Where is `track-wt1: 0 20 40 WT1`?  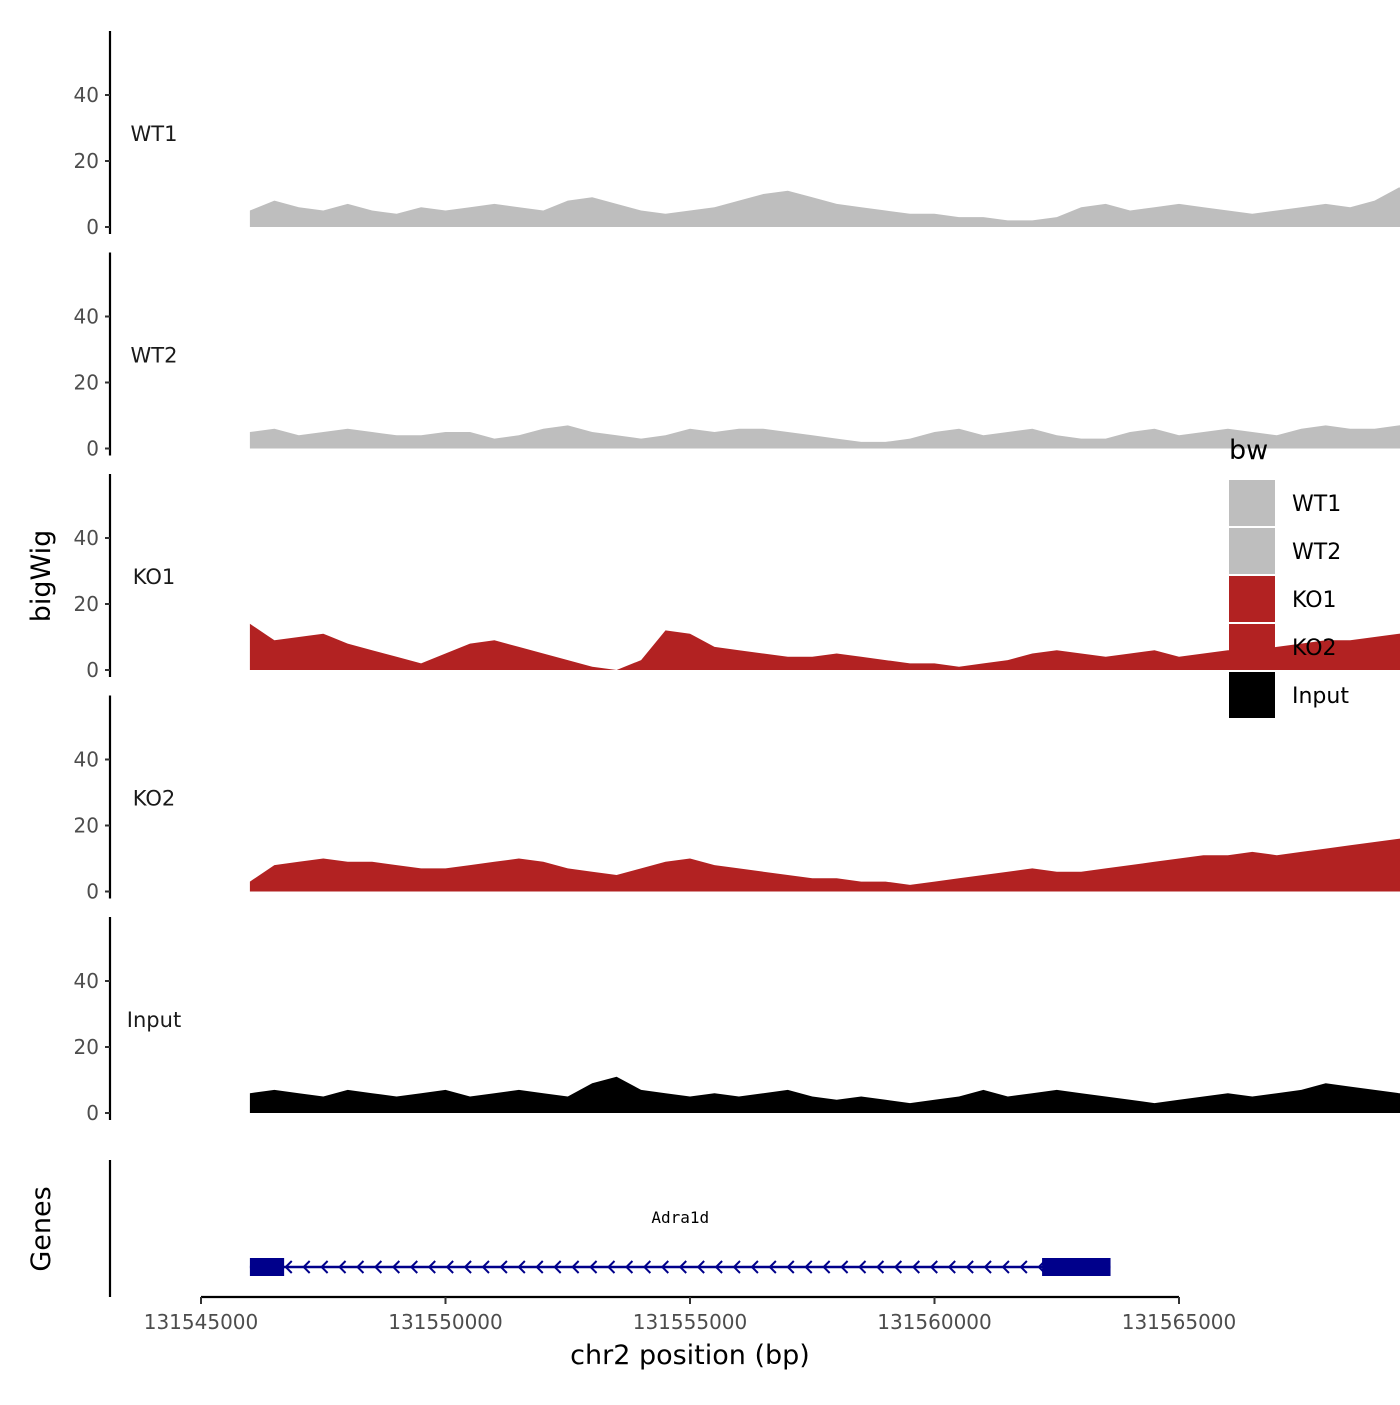 track-wt1: 0 20 40 WT1 is located at coordinates (737, 135).